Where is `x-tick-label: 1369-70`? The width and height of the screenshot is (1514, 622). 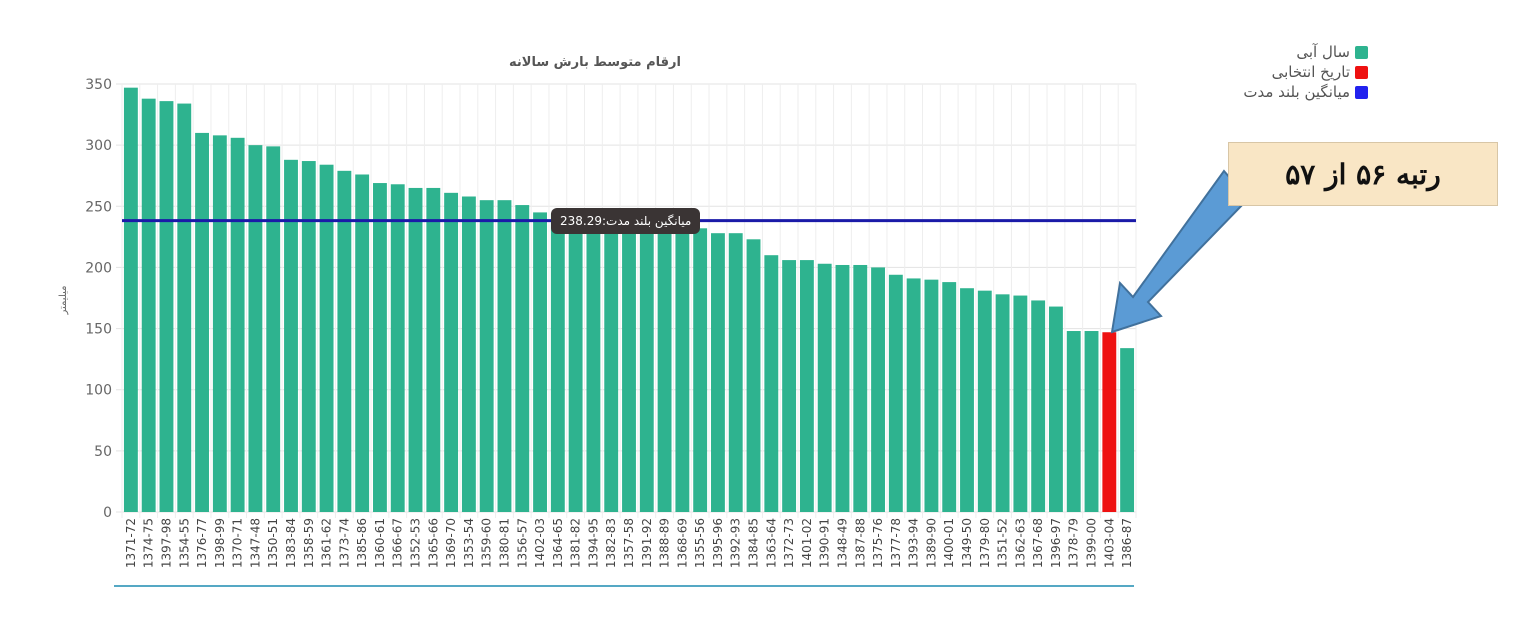
x-tick-label: 1369-70 is located at coordinates (451, 543).